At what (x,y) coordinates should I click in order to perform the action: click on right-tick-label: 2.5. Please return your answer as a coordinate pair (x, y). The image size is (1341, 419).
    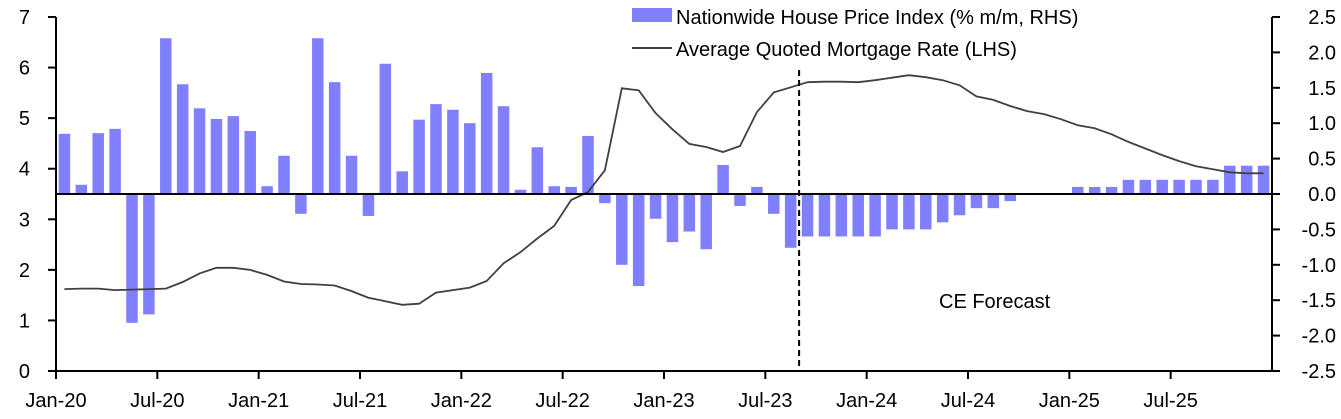
    Looking at the image, I should click on (1322, 18).